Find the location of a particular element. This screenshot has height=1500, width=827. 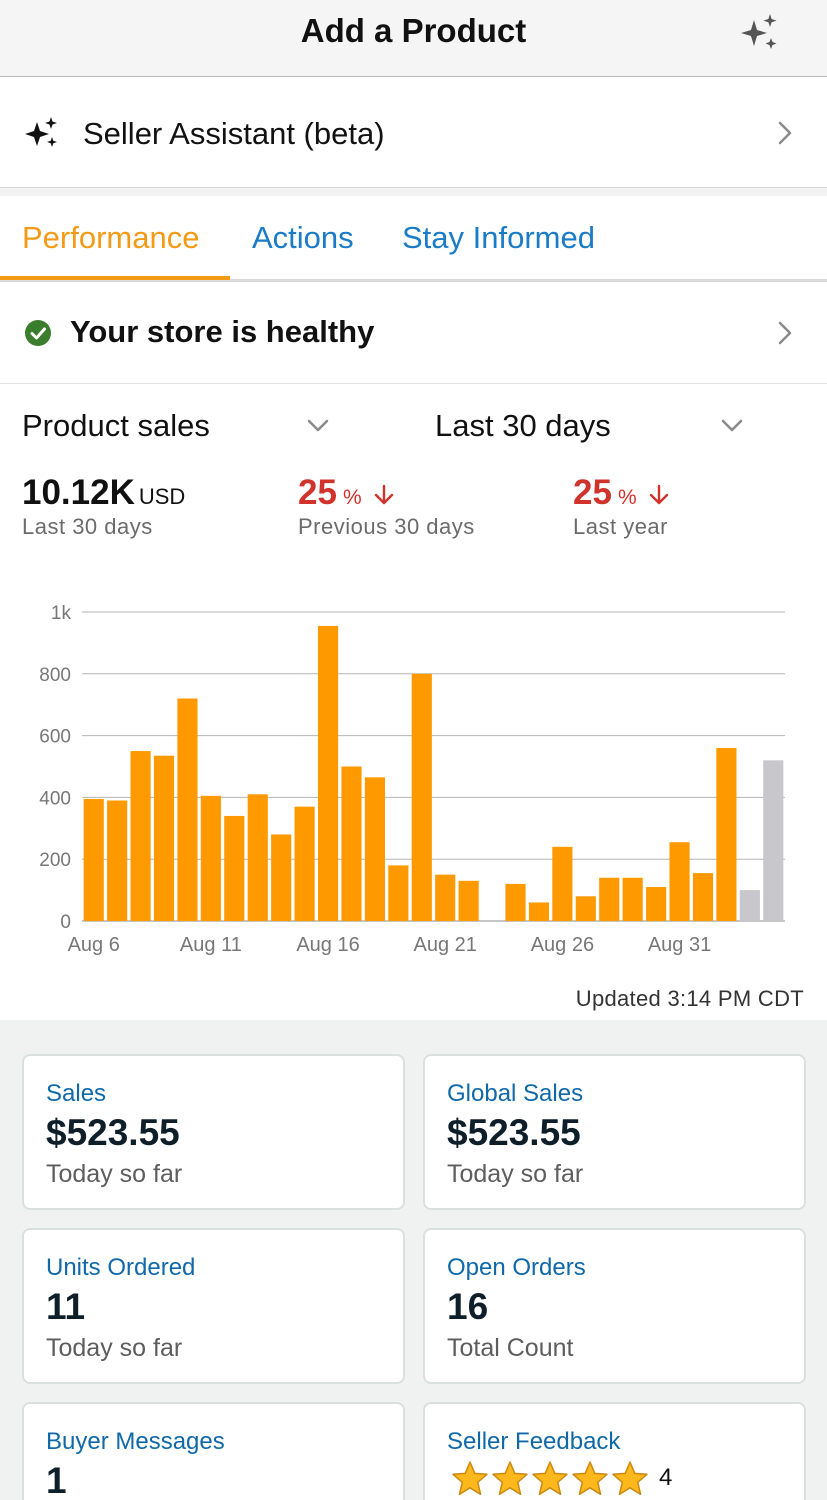

top-bar: Add a Product is located at coordinates (413, 38).